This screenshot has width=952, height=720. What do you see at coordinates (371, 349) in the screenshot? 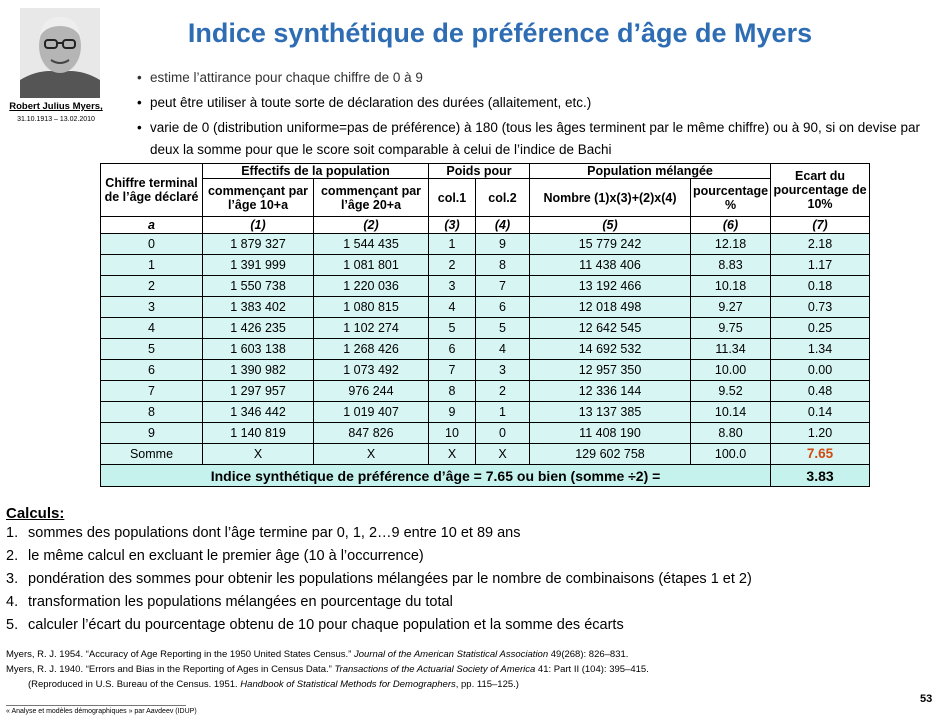
I see `data-cell: 1 268 426` at bounding box center [371, 349].